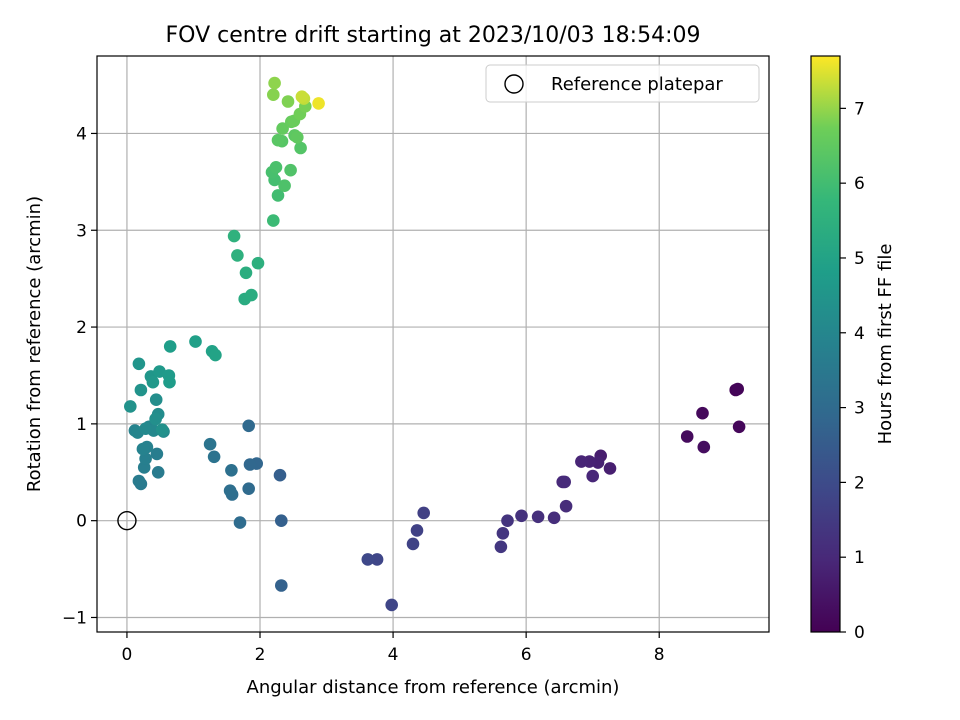 This screenshot has height=720, width=960. What do you see at coordinates (81, 328) in the screenshot?
I see `y-tick-label: 2` at bounding box center [81, 328].